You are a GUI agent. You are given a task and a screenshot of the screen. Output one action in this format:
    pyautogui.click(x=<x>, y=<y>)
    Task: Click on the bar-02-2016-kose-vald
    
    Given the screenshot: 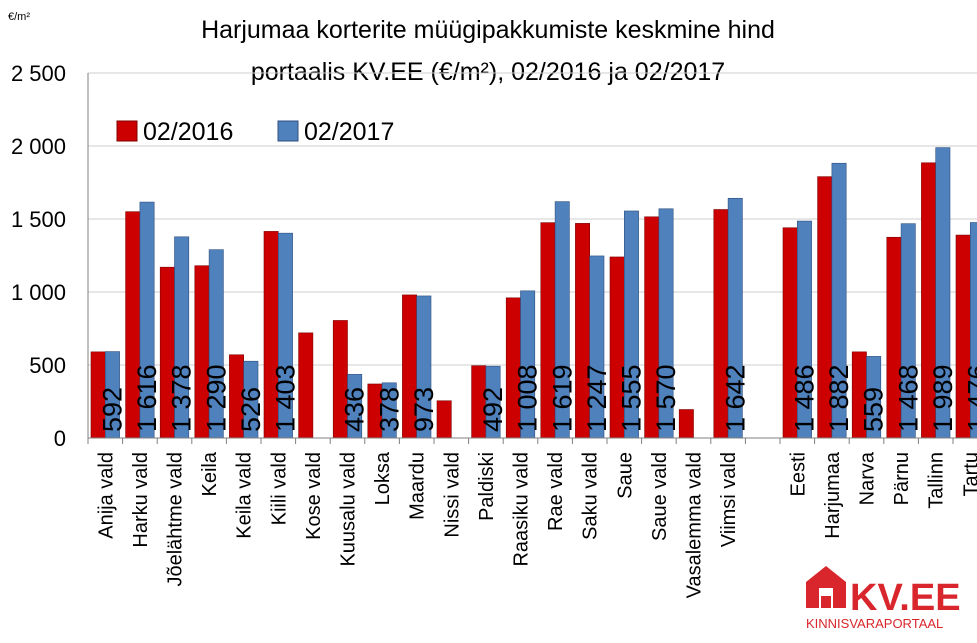 What is the action you would take?
    pyautogui.click(x=306, y=385)
    